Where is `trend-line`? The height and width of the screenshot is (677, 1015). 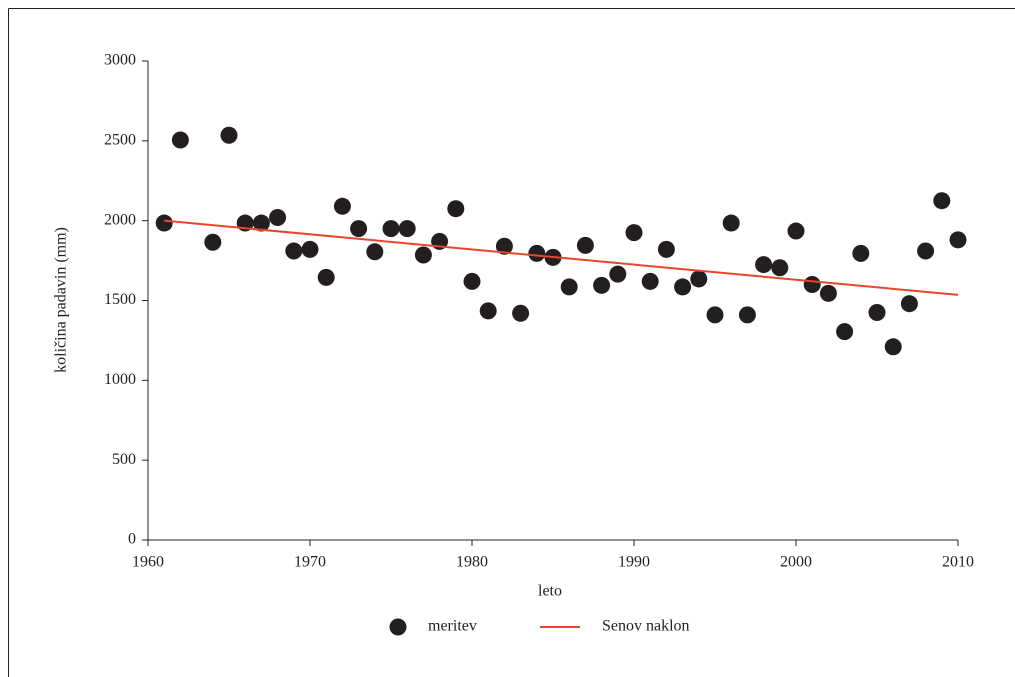 trend-line is located at coordinates (561, 257).